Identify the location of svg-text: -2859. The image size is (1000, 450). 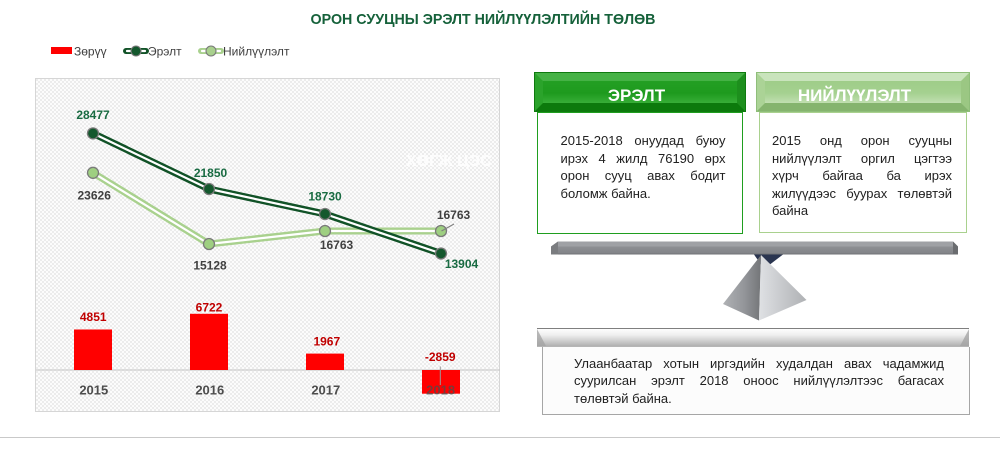
(440, 357).